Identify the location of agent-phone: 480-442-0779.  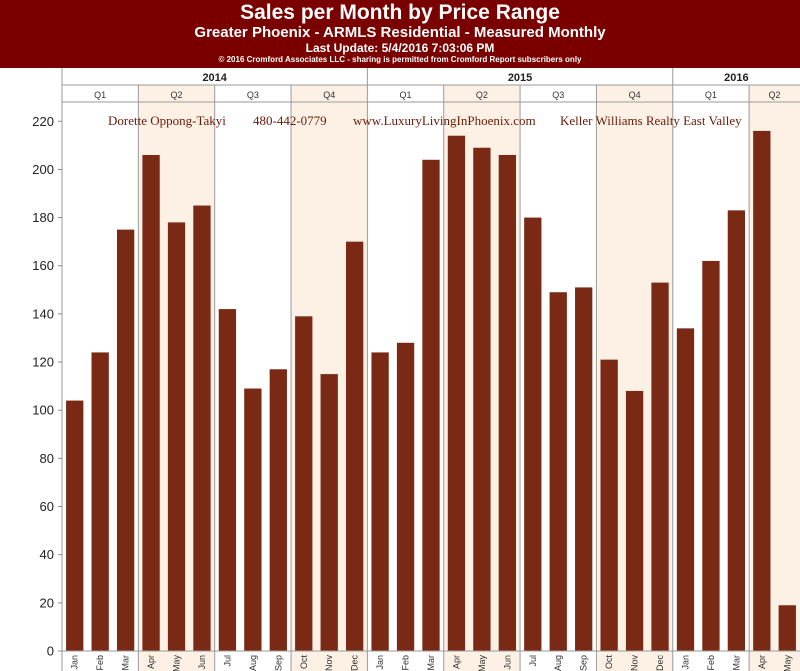
(290, 120).